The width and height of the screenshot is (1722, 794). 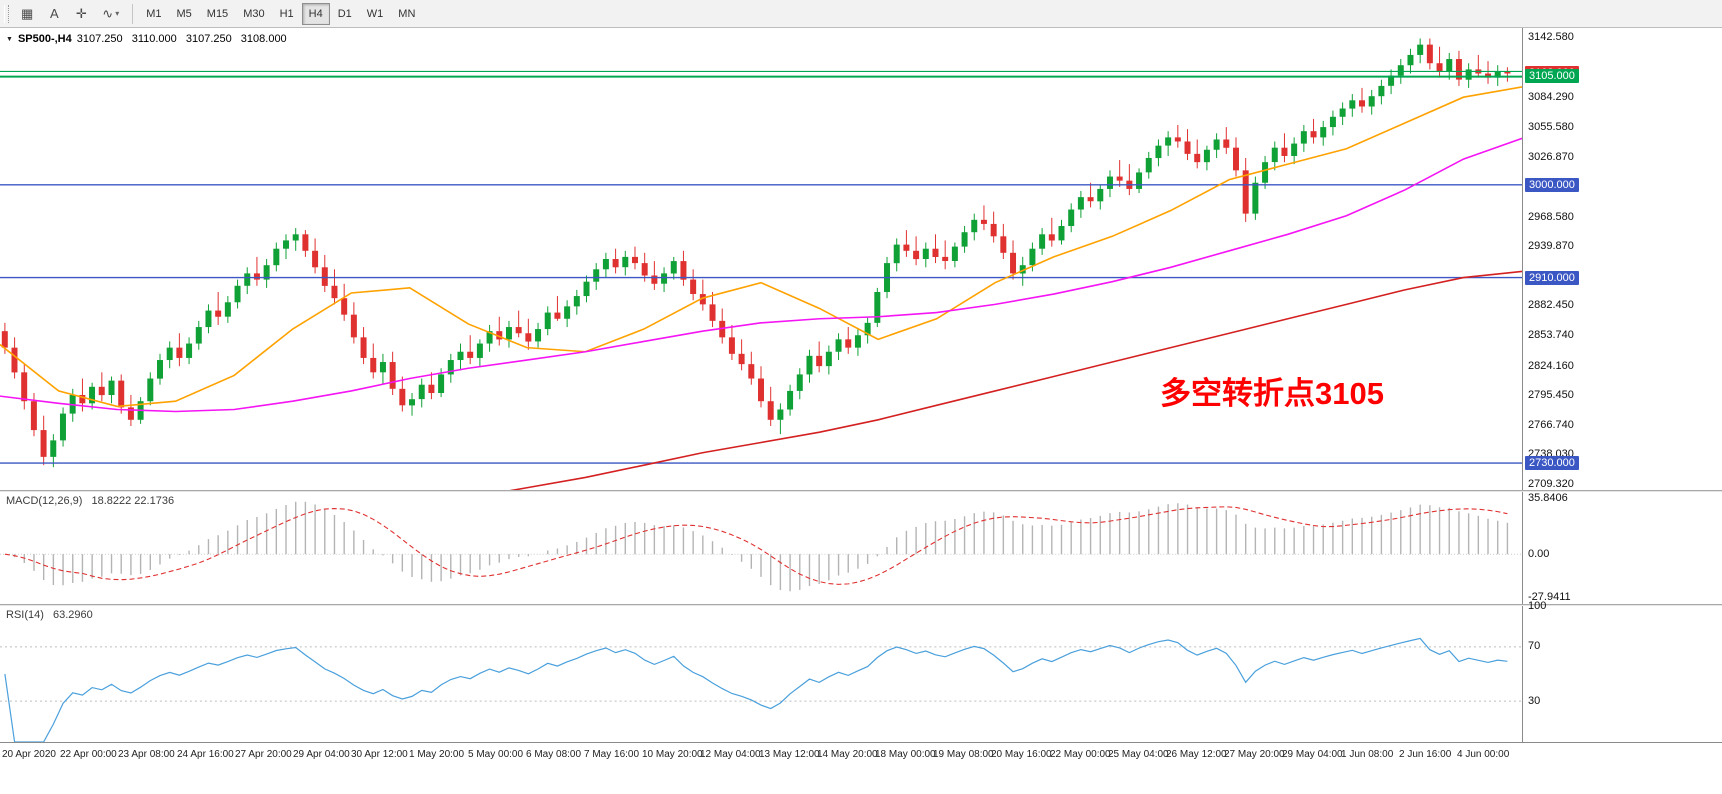 What do you see at coordinates (146, 754) in the screenshot?
I see `time-axis-label: 23 Apr 08:00` at bounding box center [146, 754].